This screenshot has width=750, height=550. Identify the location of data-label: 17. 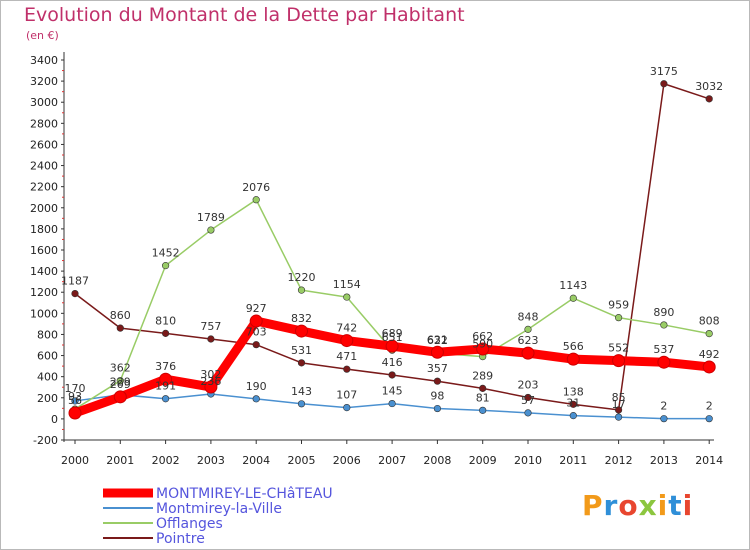
(619, 404).